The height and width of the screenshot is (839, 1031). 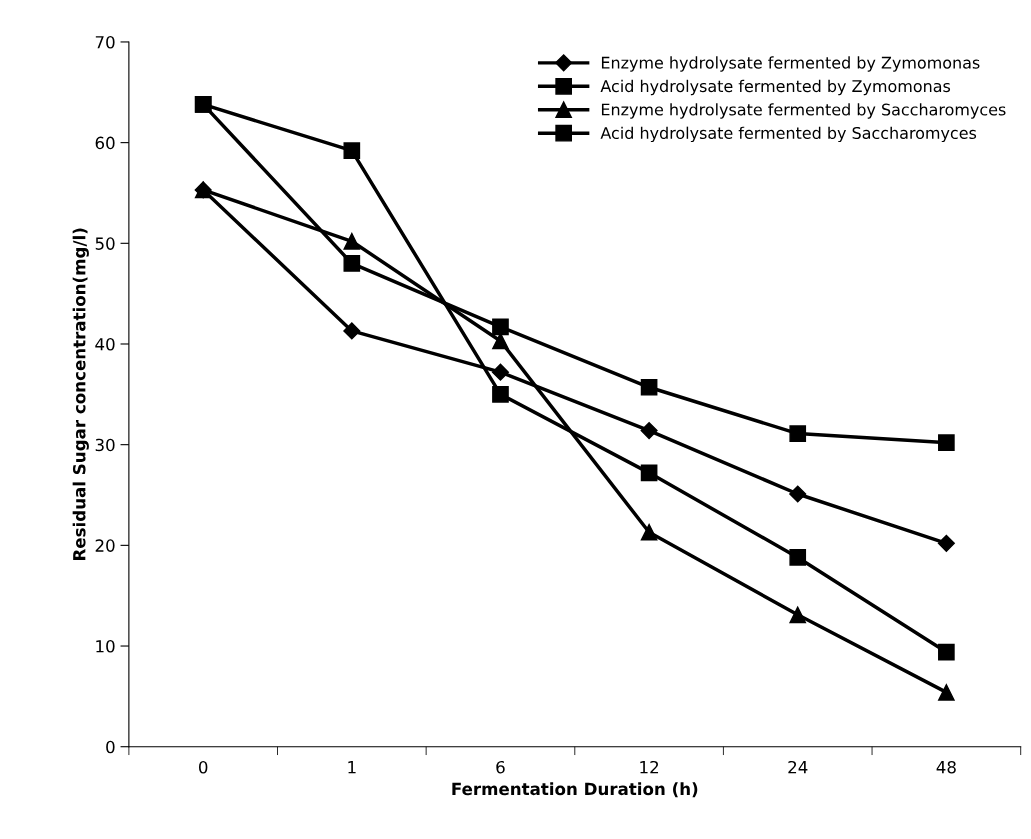 What do you see at coordinates (500, 767) in the screenshot?
I see `x-tick-label: 6` at bounding box center [500, 767].